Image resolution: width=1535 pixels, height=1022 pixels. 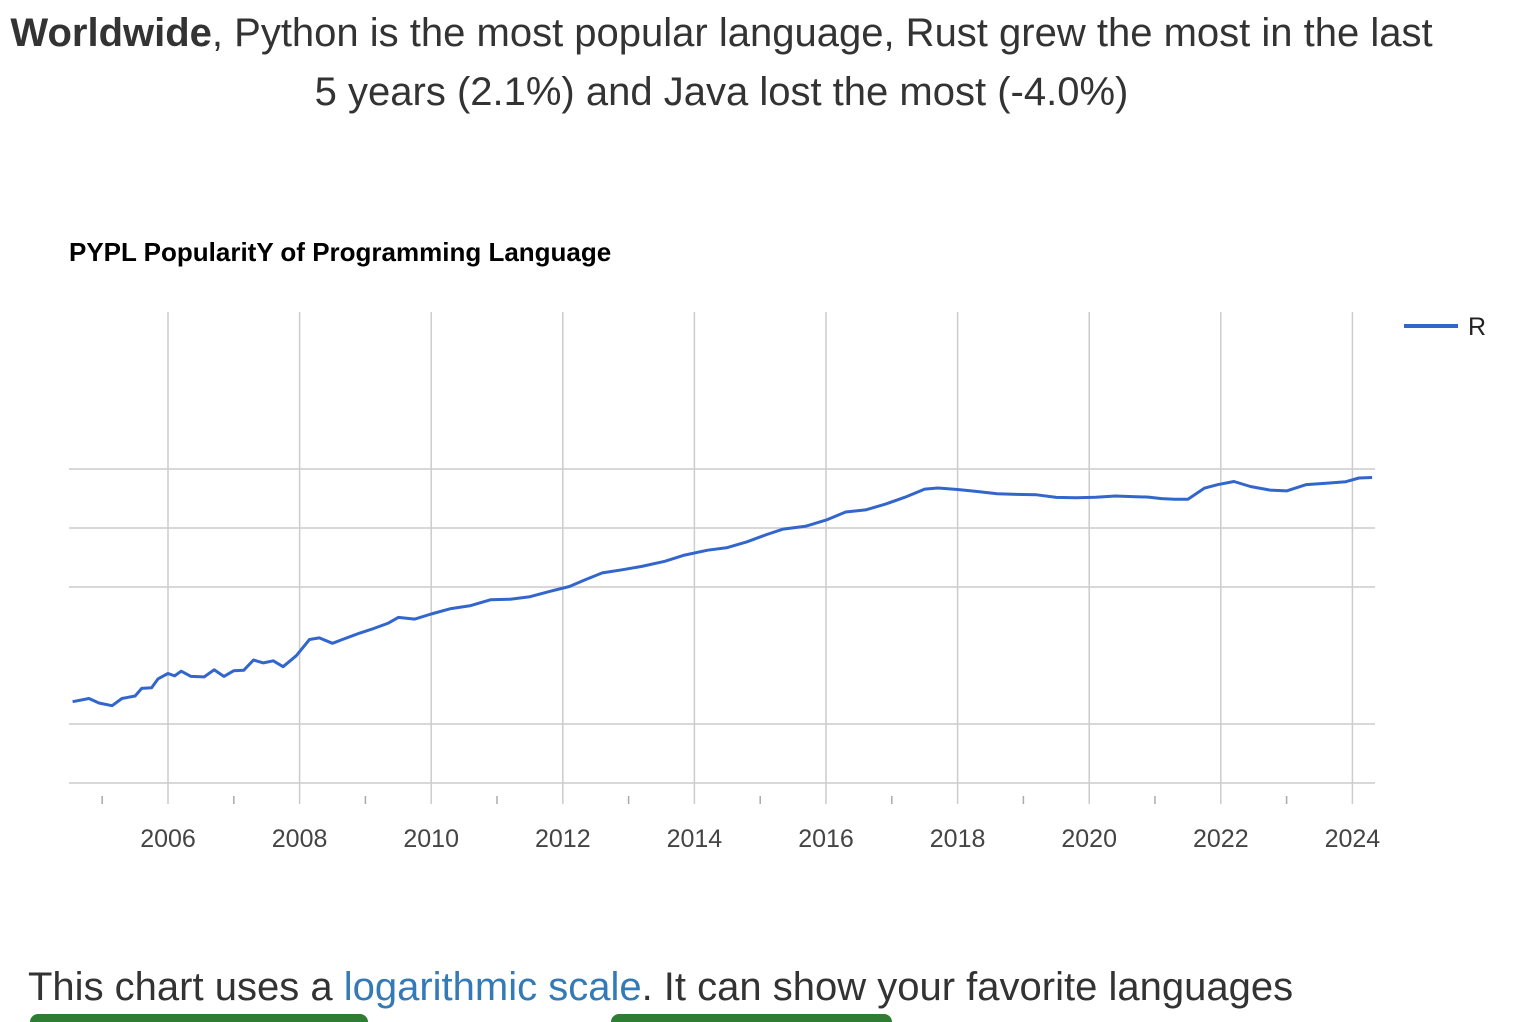 I want to click on language-button-left, so click(x=199, y=1018).